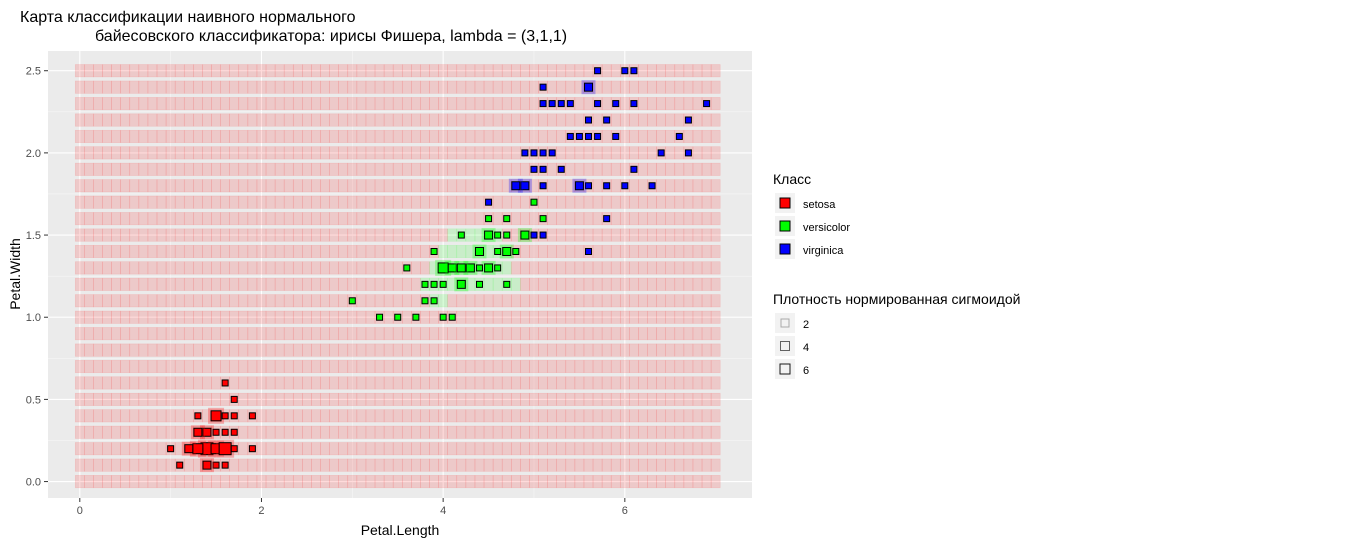 This screenshot has width=1363, height=545. Describe the element at coordinates (33, 400) in the screenshot. I see `y-tick-label: 0.5` at that location.